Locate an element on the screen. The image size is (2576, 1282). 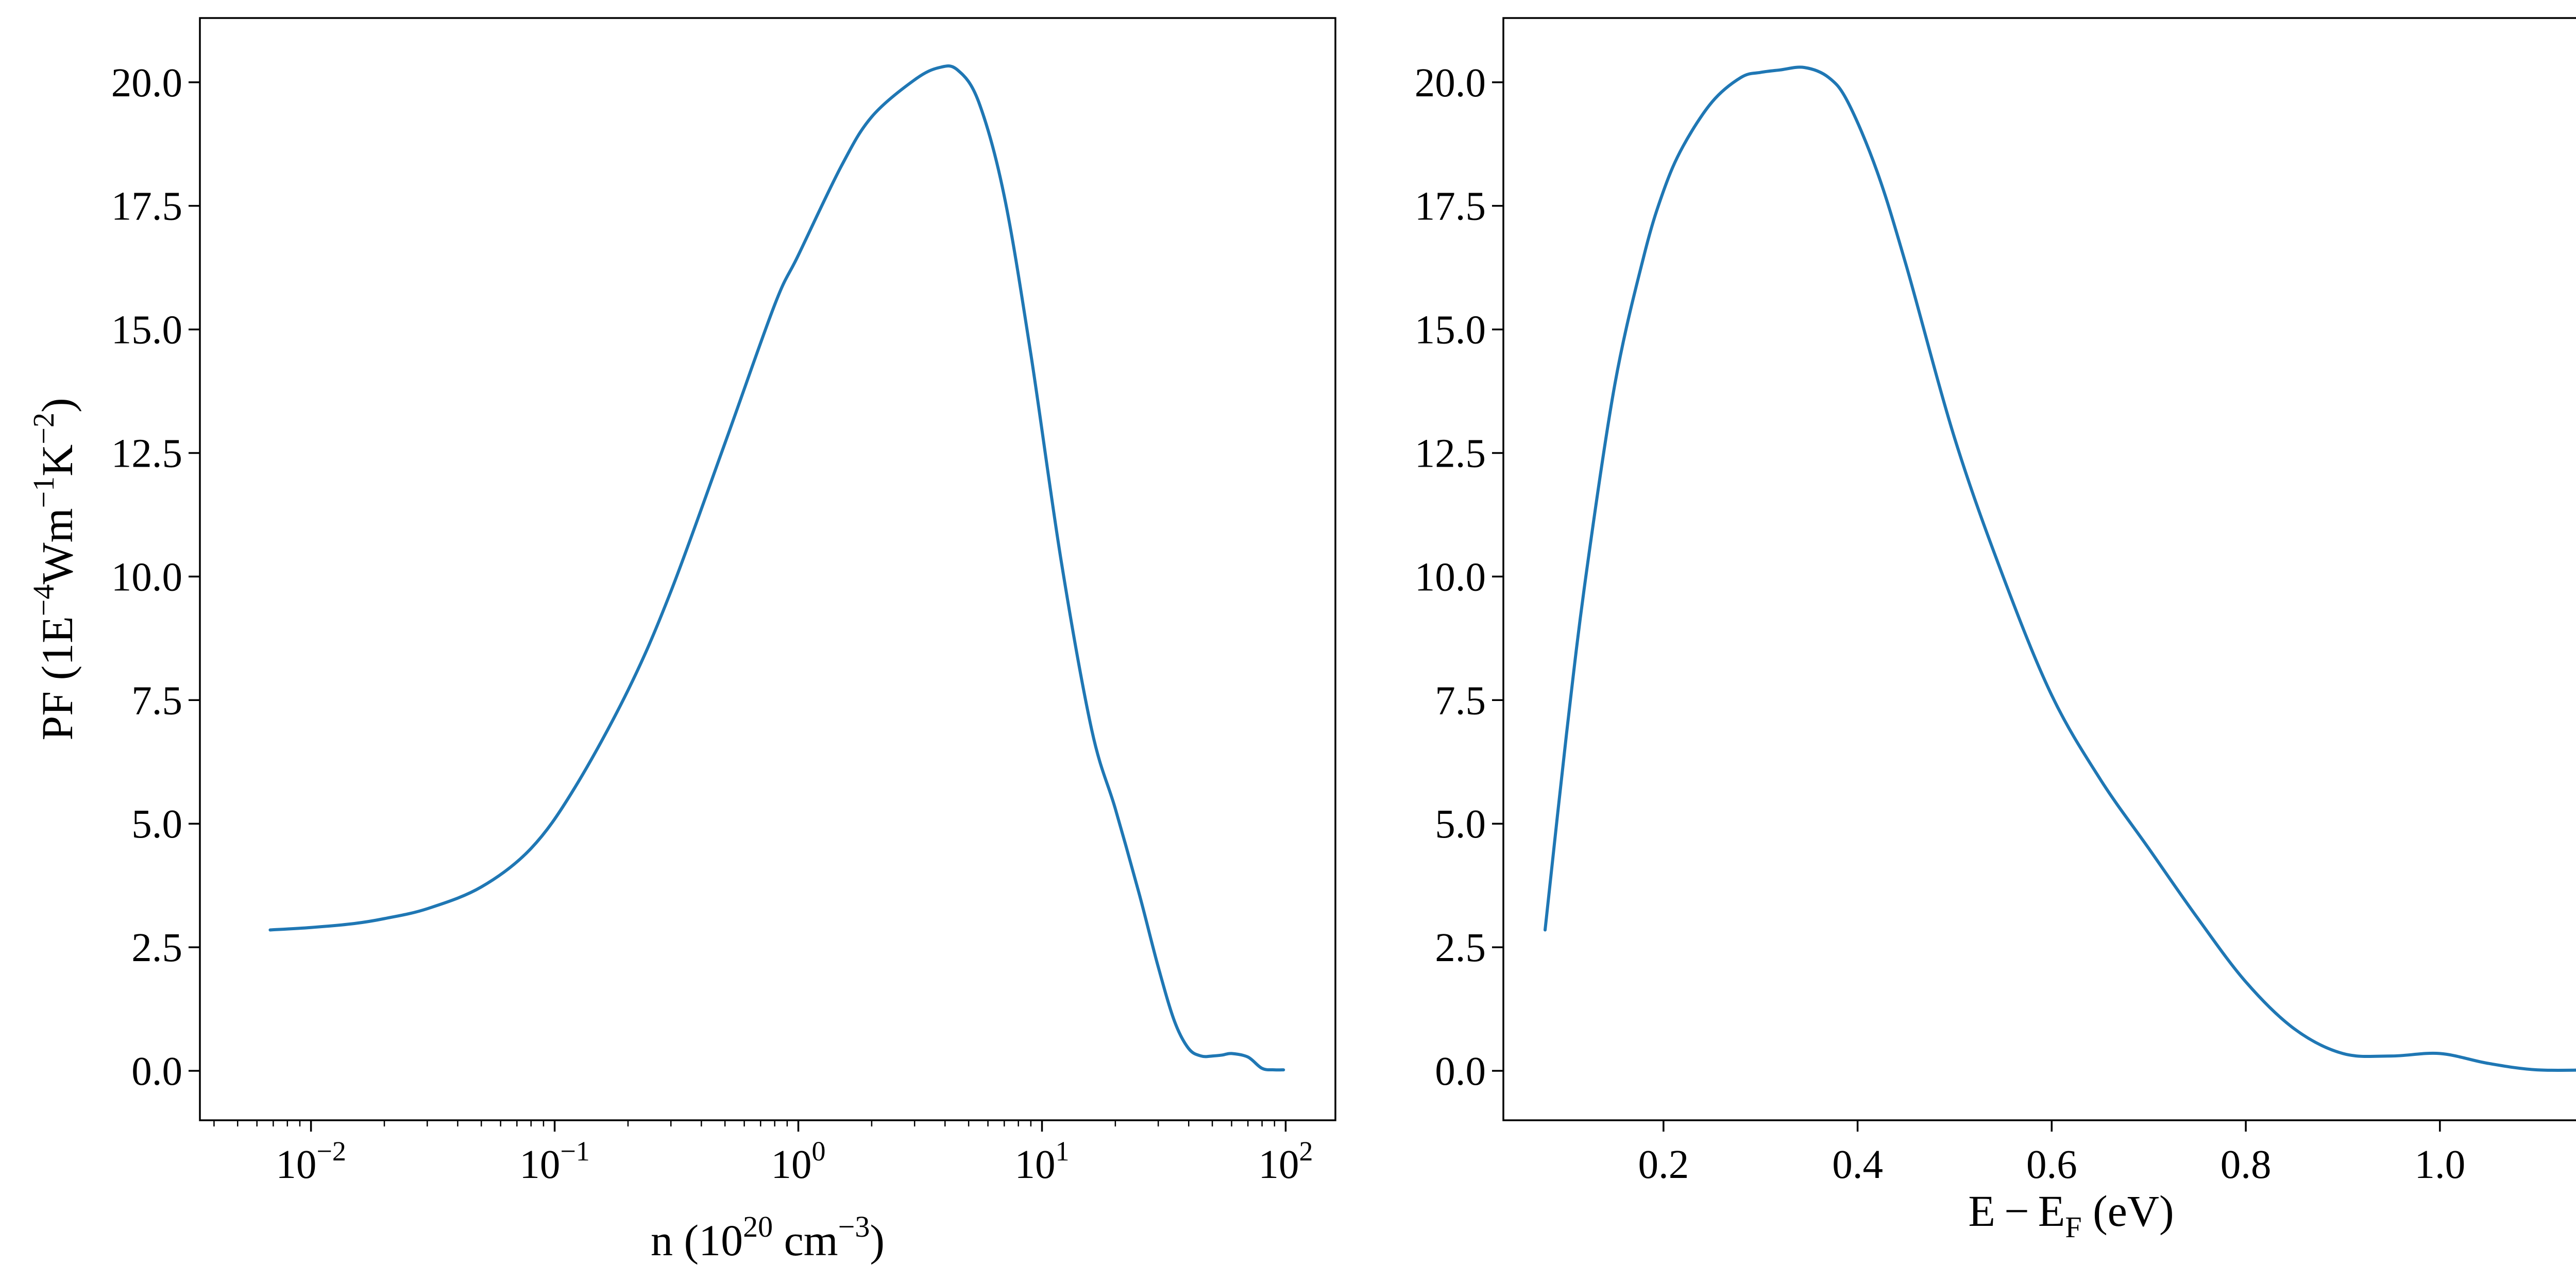
left-y-tick-label: 2.5 is located at coordinates (156, 948).